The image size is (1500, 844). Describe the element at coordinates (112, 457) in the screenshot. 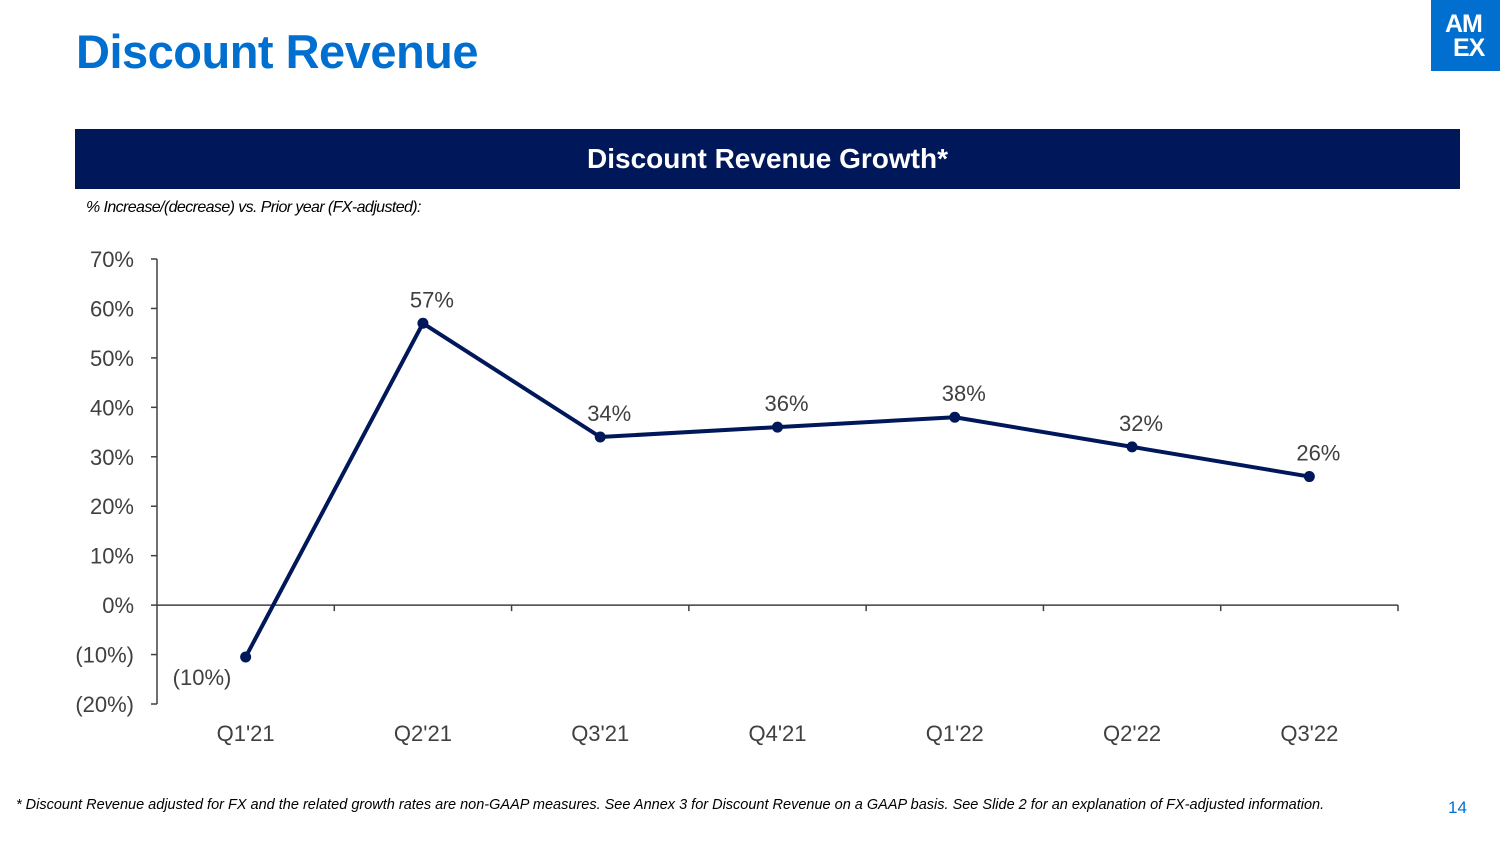

I see `y-tick-label: 30%` at that location.